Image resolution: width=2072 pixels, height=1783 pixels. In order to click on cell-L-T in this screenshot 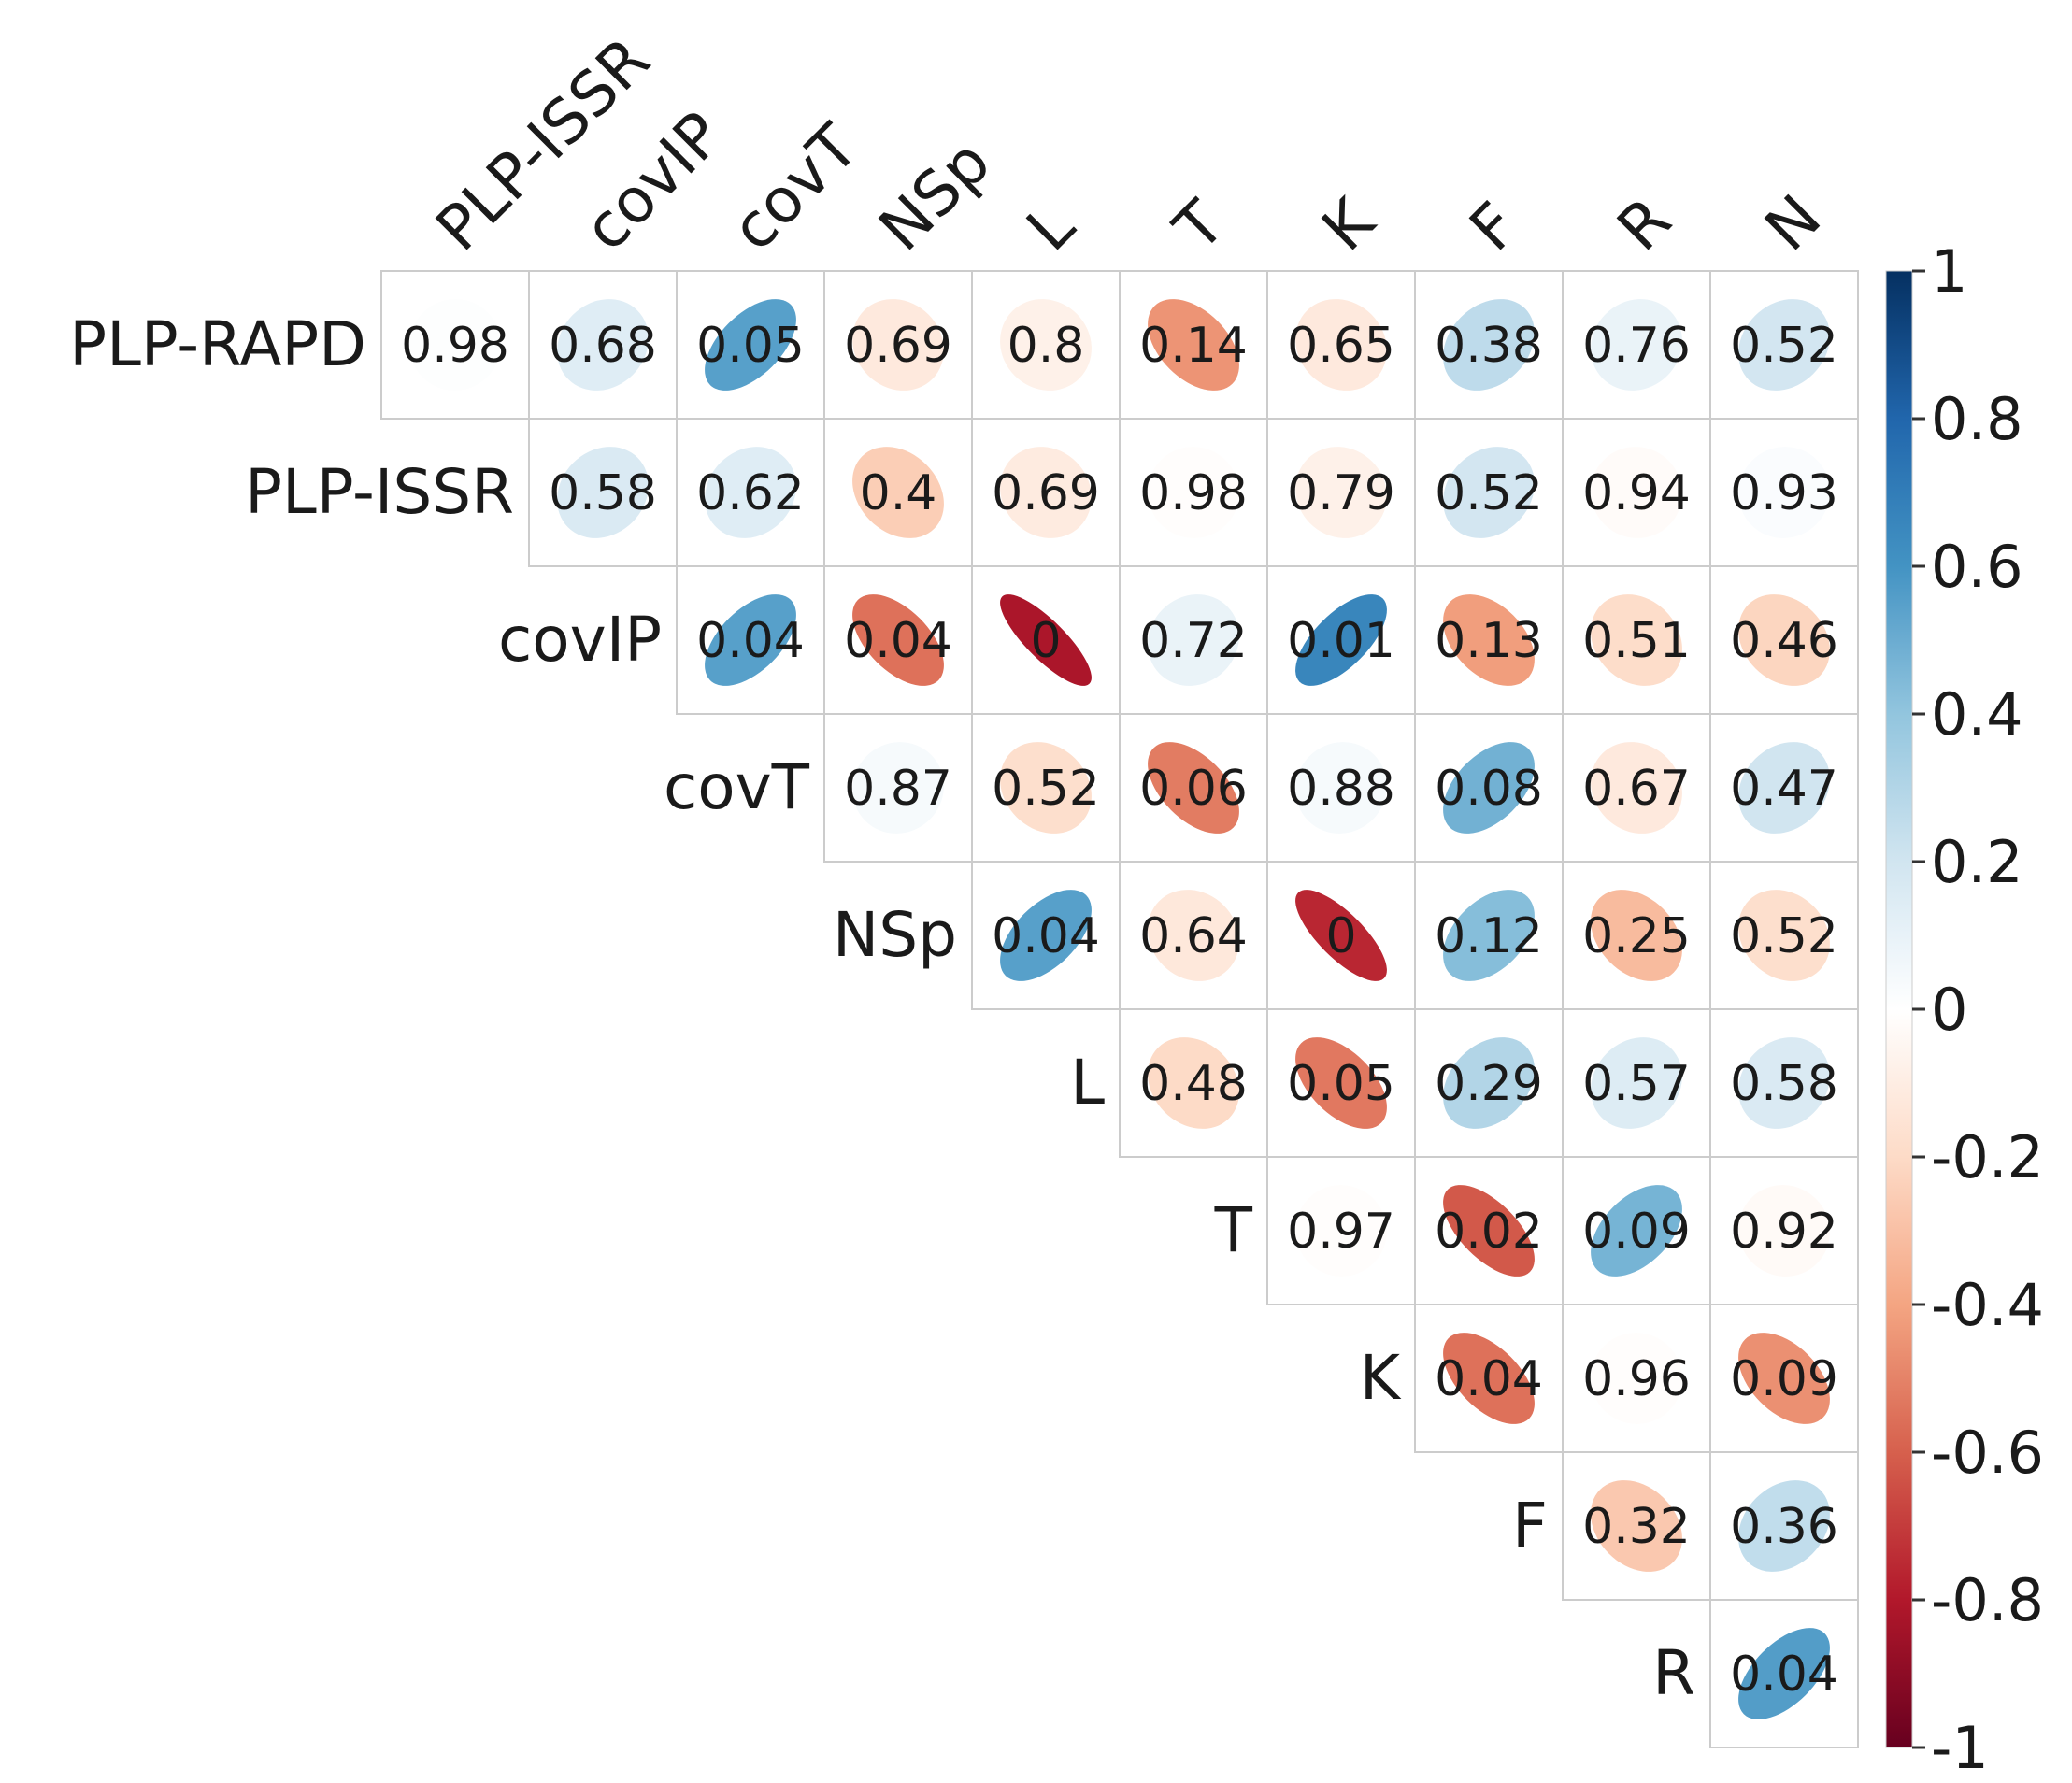, I will do `click(1193, 1083)`.